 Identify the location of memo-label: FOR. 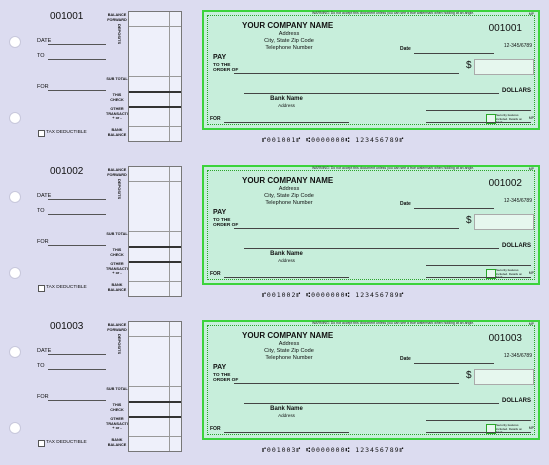
(215, 274).